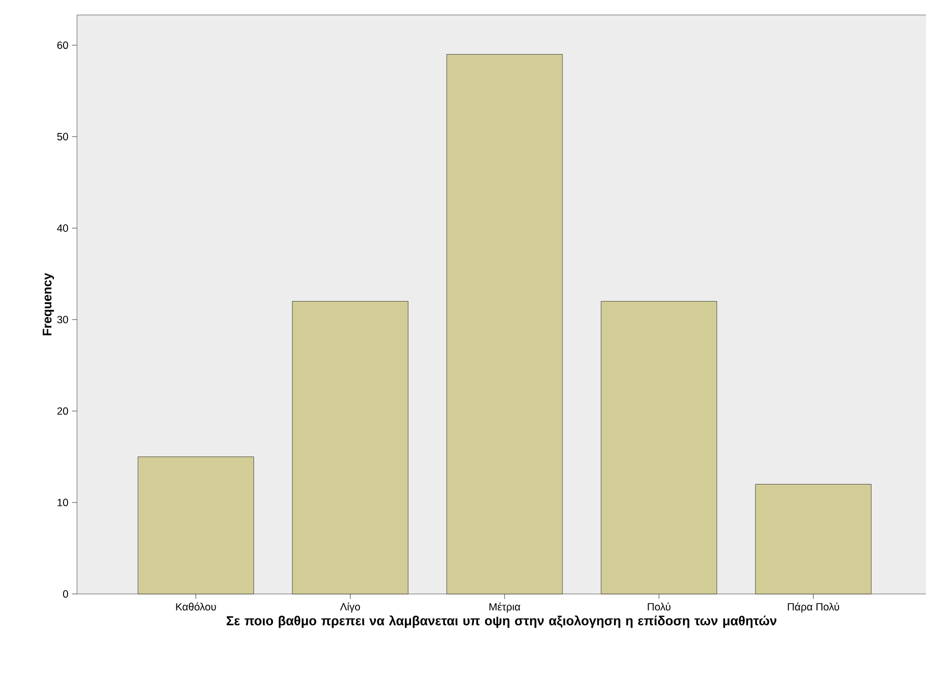 Image resolution: width=926 pixels, height=677 pixels. What do you see at coordinates (48, 304) in the screenshot?
I see `y-axis-title: Frequency` at bounding box center [48, 304].